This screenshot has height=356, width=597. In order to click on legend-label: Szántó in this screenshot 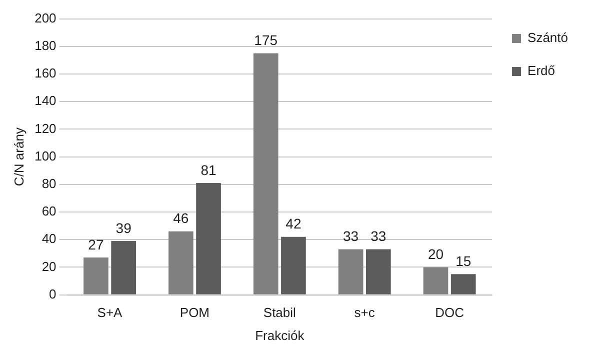, I will do `click(548, 38)`.